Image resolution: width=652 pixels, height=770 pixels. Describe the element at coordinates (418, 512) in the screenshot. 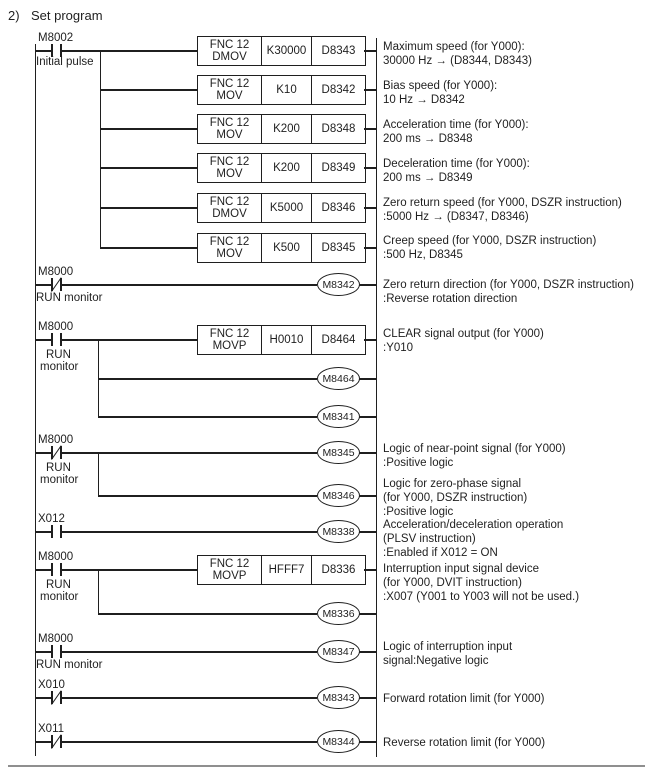

I see `comment-line: :Positive logic` at that location.